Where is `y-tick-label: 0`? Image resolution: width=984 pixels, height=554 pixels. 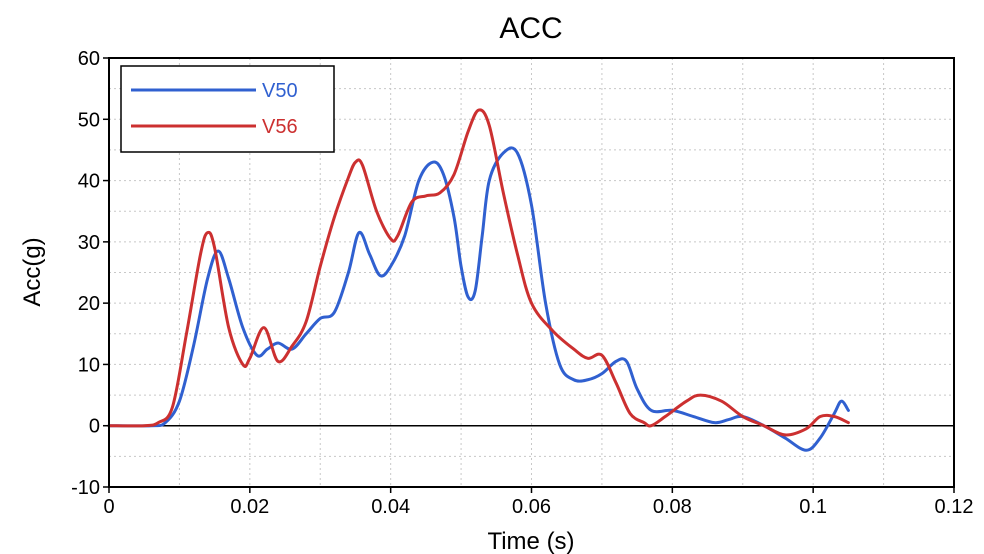 y-tick-label: 0 is located at coordinates (94, 427).